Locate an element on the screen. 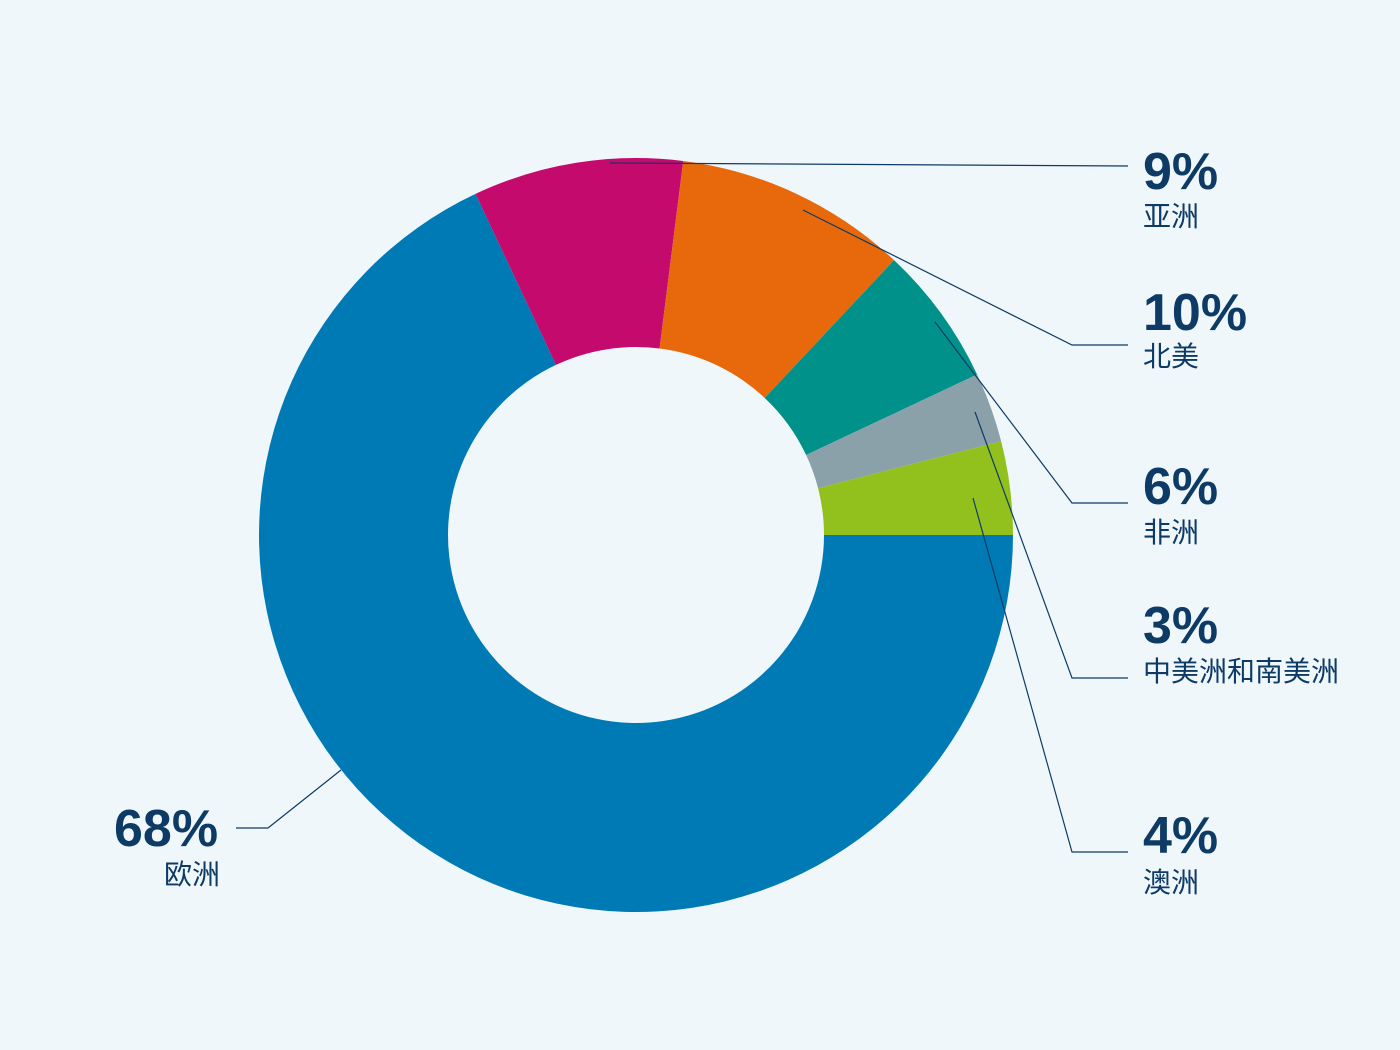  value-label-4: 6% is located at coordinates (1180, 487).